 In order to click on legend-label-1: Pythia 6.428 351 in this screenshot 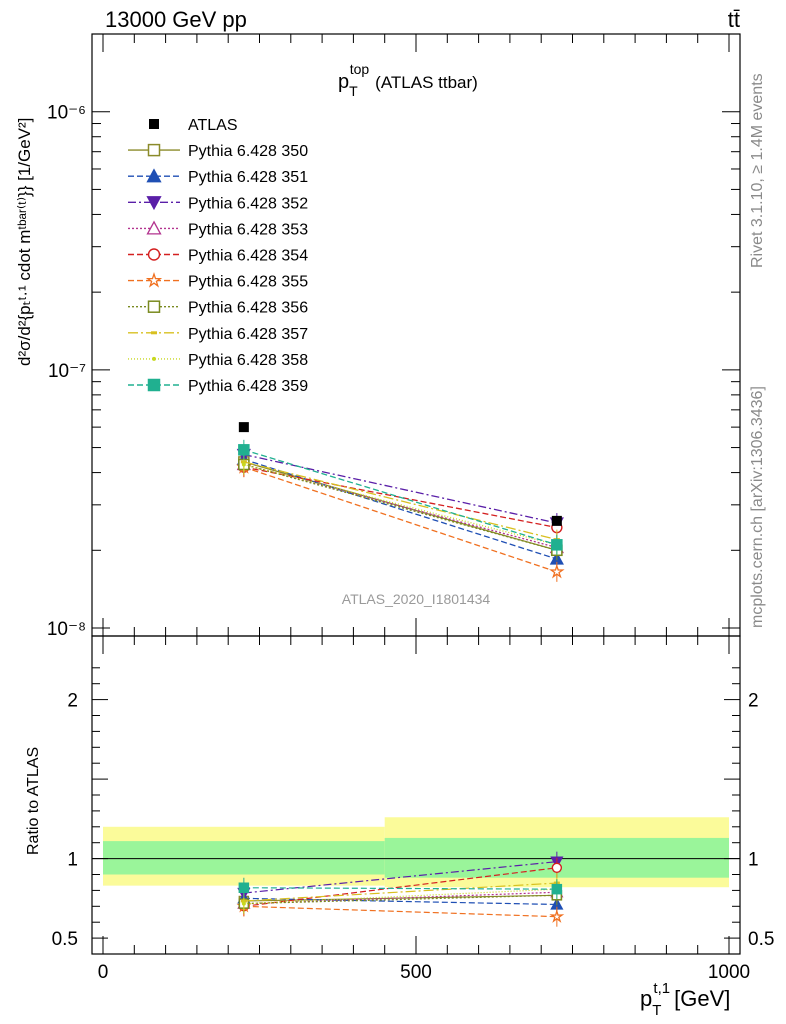, I will do `click(248, 177)`.